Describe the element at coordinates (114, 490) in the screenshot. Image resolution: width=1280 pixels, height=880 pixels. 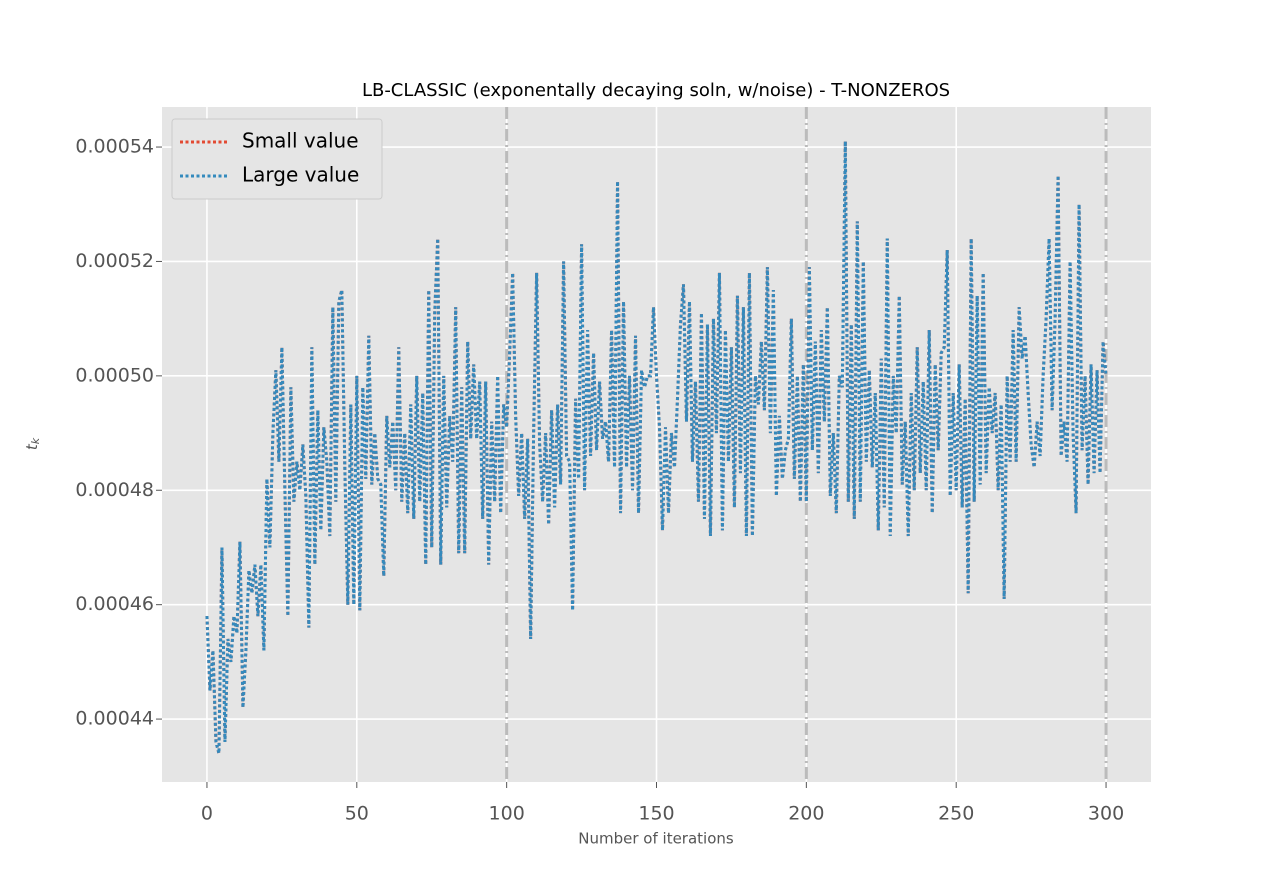
I see `y-tick-label: 0.00048` at that location.